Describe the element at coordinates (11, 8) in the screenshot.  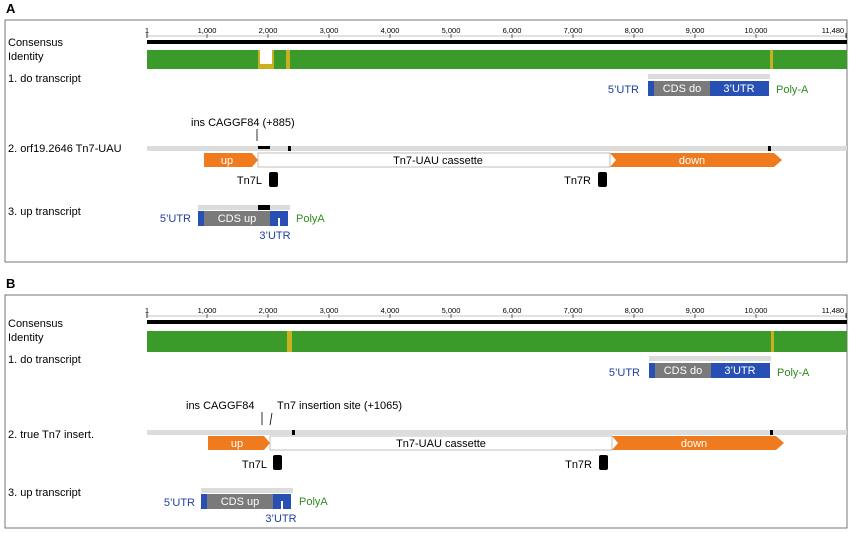
I see `panel-letter-a: A` at that location.